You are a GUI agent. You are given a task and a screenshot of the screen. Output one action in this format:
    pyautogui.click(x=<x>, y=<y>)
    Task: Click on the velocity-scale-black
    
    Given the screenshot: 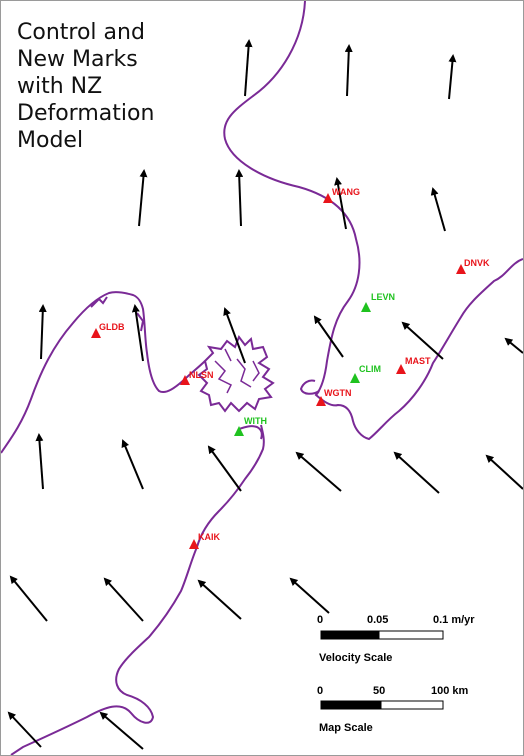 What is the action you would take?
    pyautogui.click(x=350, y=635)
    